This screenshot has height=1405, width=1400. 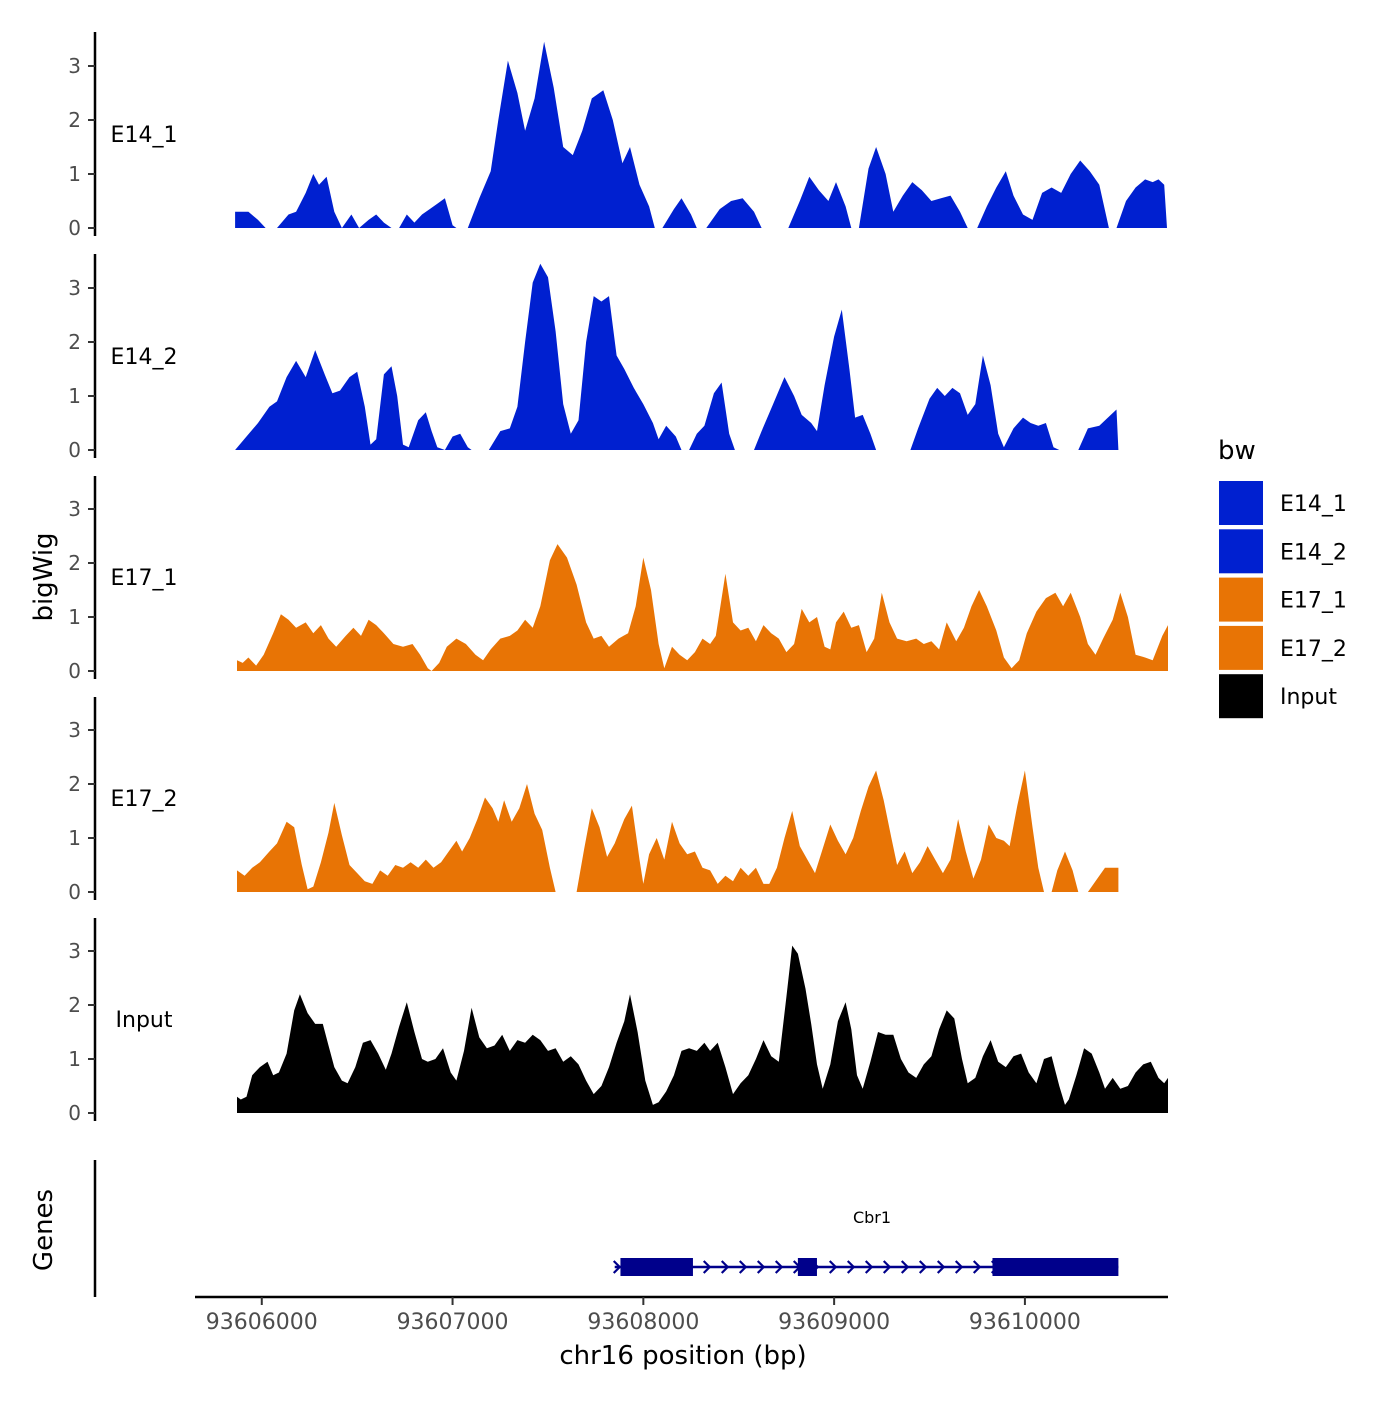 I want to click on legend-item-E14_2: E14_2, so click(x=1283, y=551).